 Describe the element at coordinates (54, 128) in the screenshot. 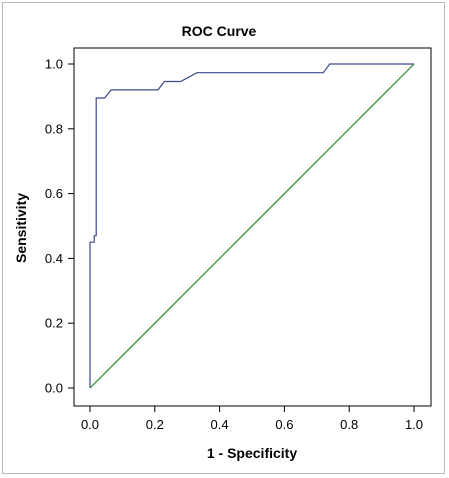

I see `y-tick-label: 0.8` at that location.